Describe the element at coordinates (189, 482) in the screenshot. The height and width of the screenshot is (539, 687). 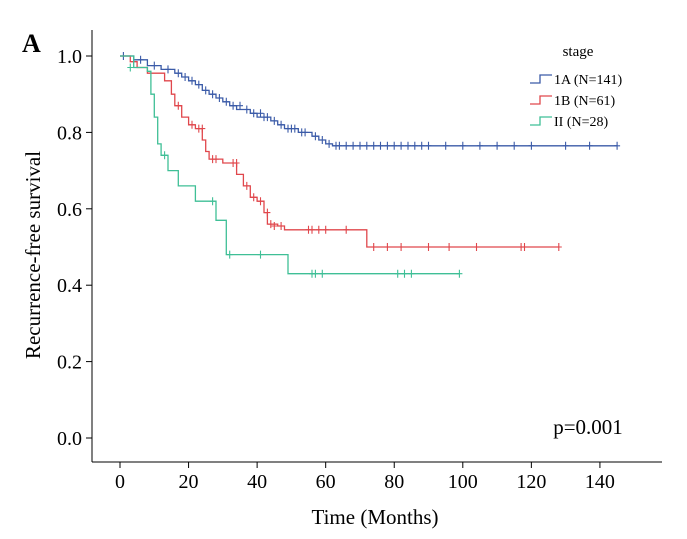
I see `x-tick-label: 20` at that location.